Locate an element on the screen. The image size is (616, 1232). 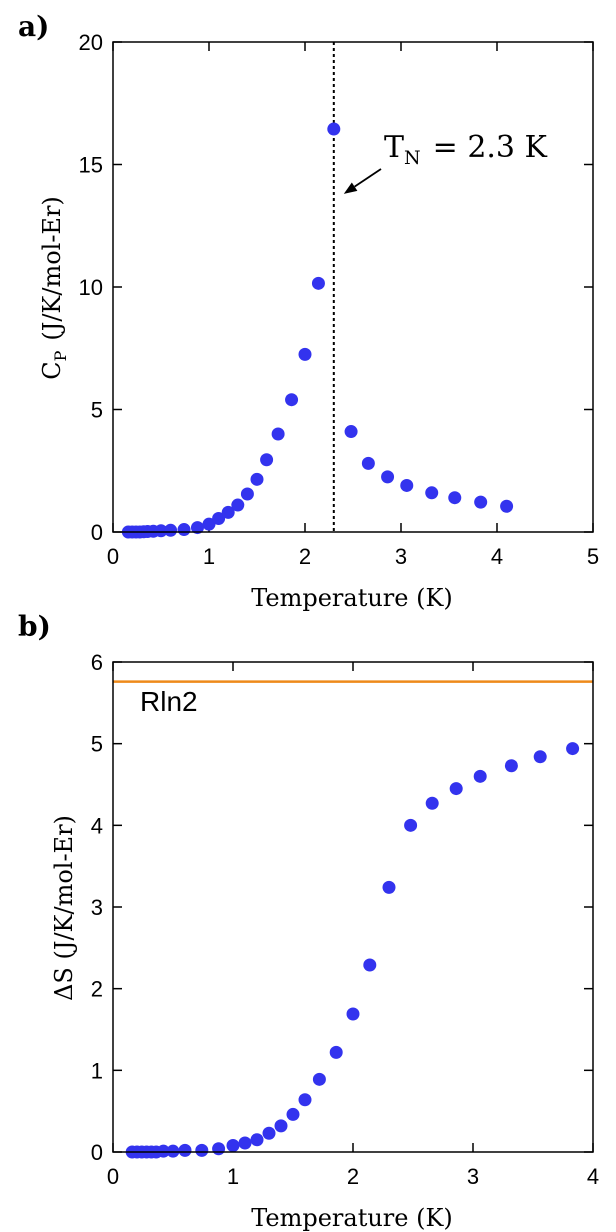
y-tick-label: 20 is located at coordinates (91, 42).